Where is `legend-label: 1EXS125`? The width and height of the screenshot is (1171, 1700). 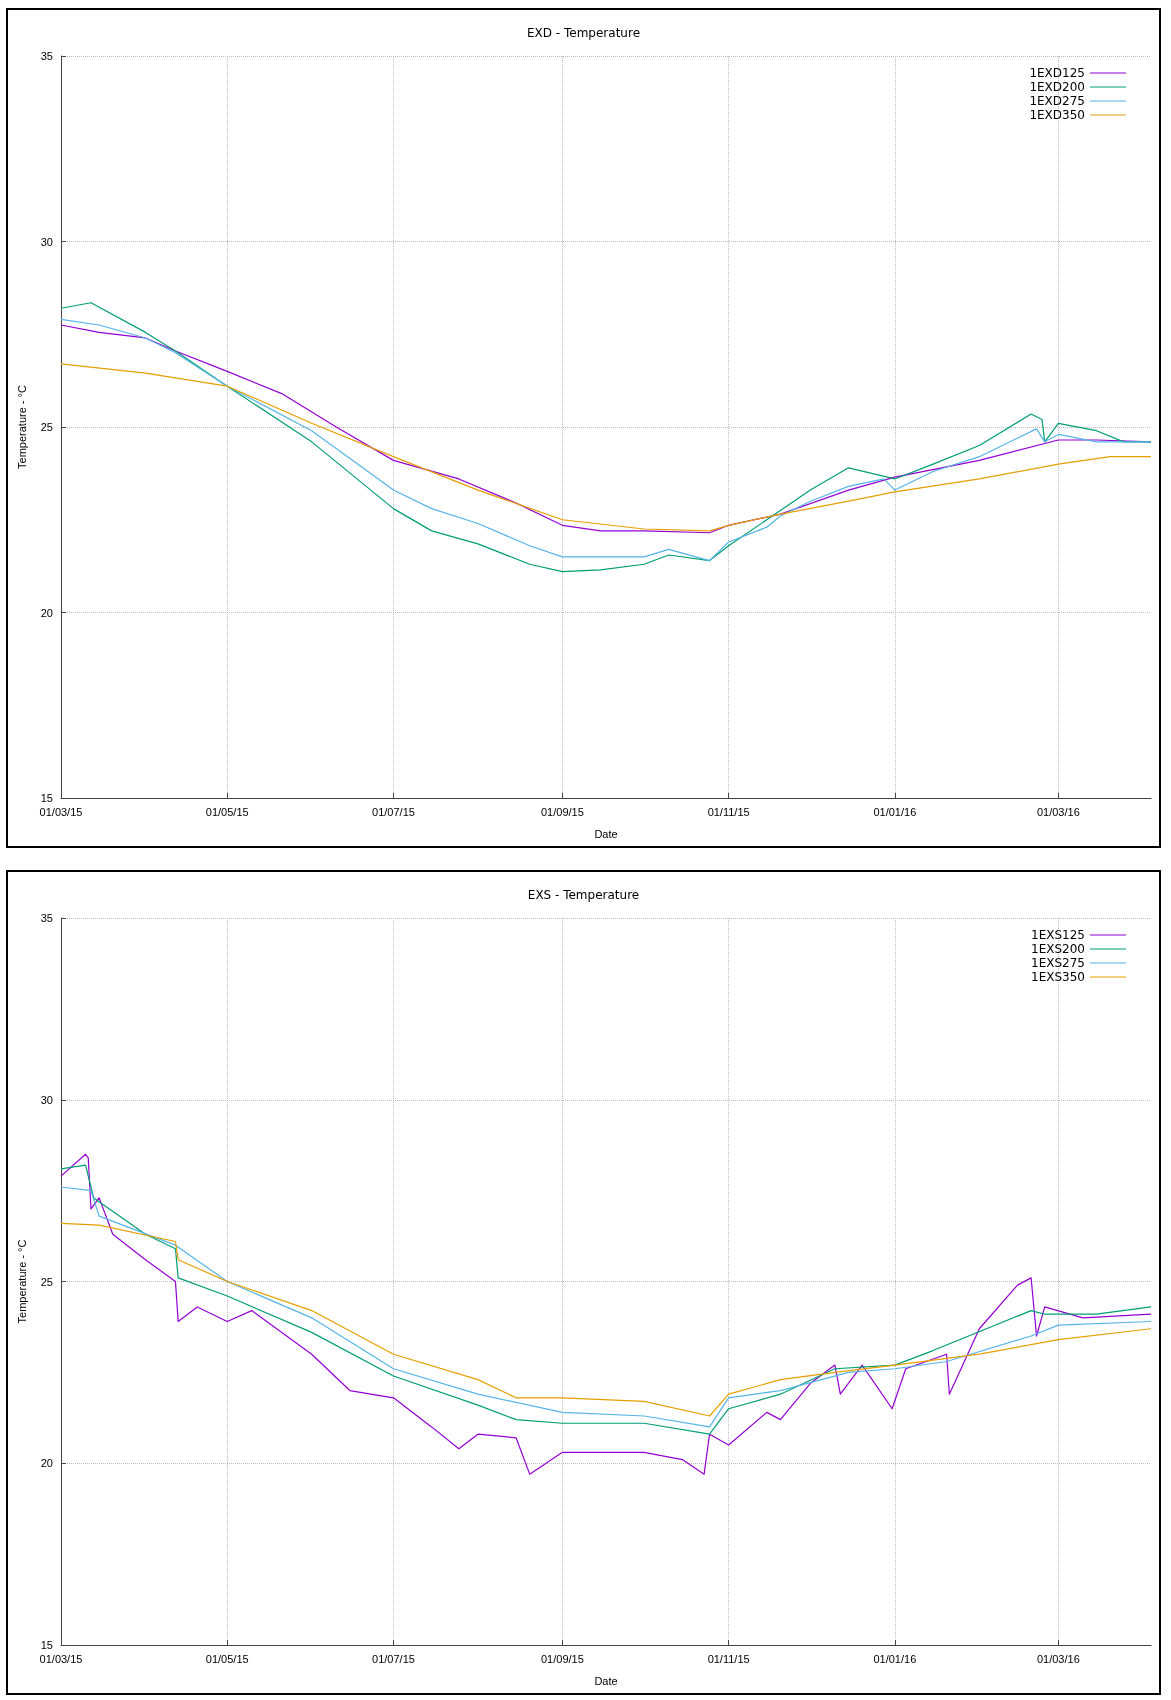 legend-label: 1EXS125 is located at coordinates (1058, 935).